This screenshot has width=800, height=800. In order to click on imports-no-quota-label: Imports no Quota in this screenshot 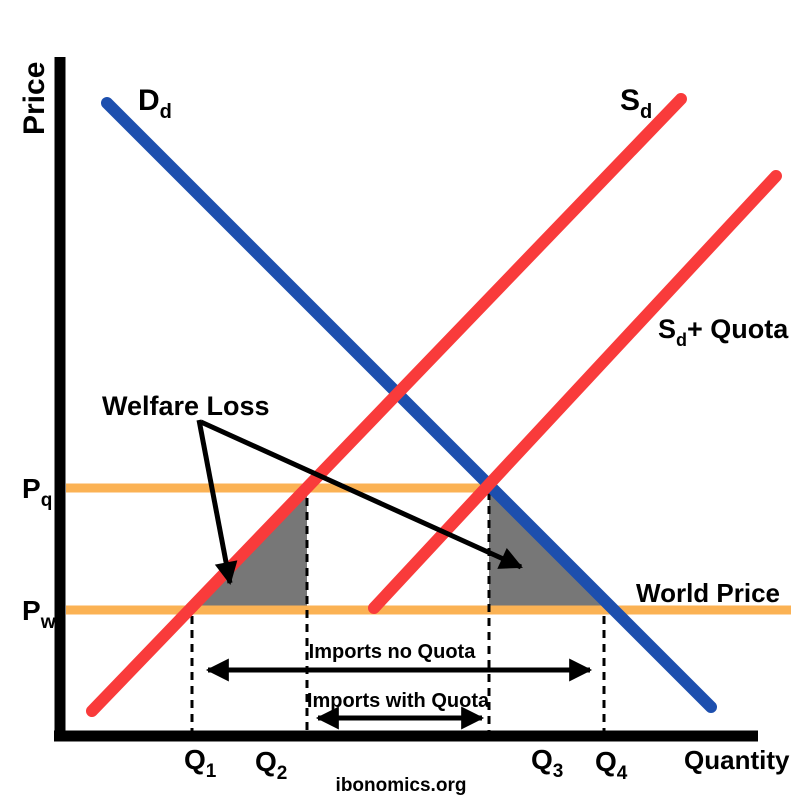, I will do `click(393, 652)`.